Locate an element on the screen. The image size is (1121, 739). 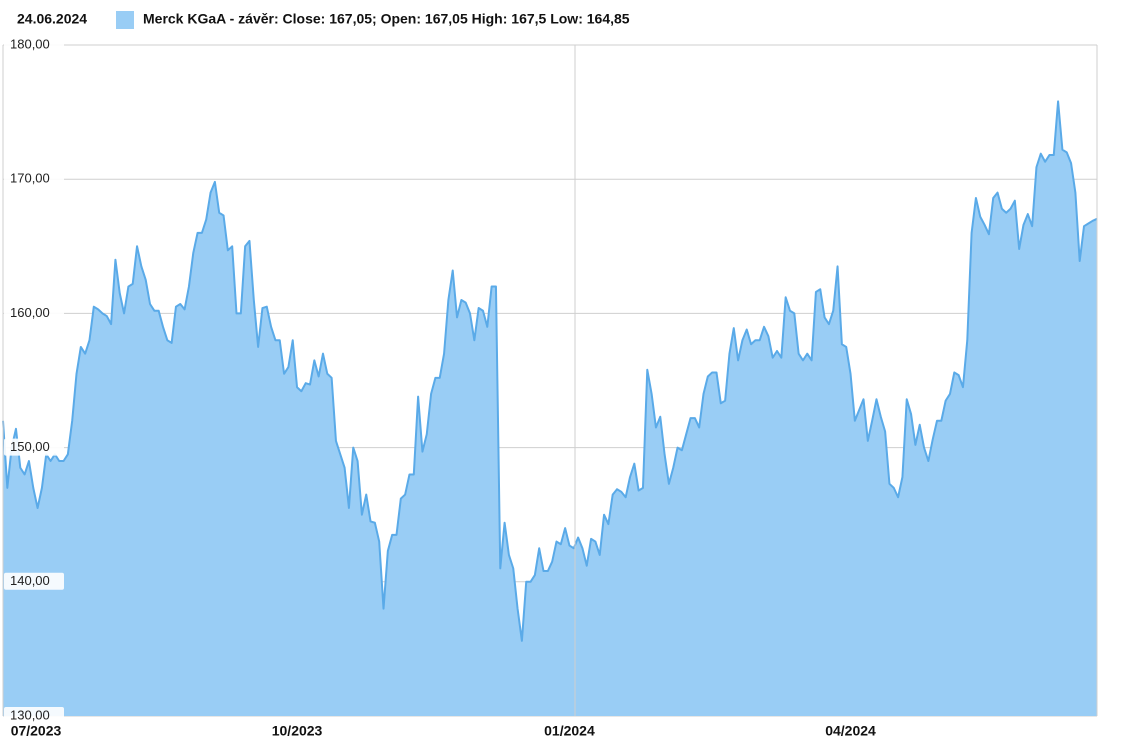
y-tick-label: 150,00 is located at coordinates (30, 446).